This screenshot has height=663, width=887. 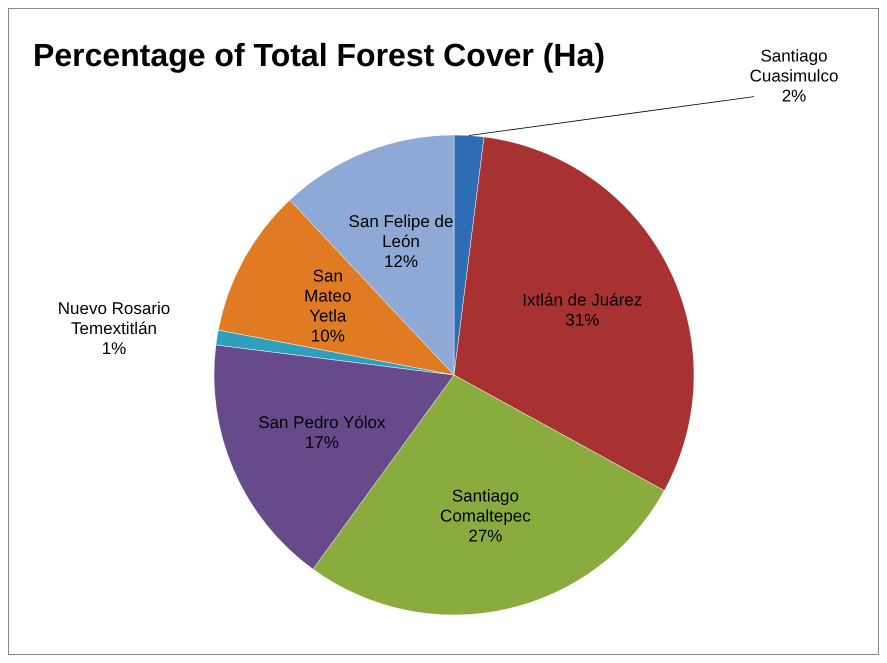 What do you see at coordinates (322, 422) in the screenshot?
I see `slice-label: San Pedro Yólox` at bounding box center [322, 422].